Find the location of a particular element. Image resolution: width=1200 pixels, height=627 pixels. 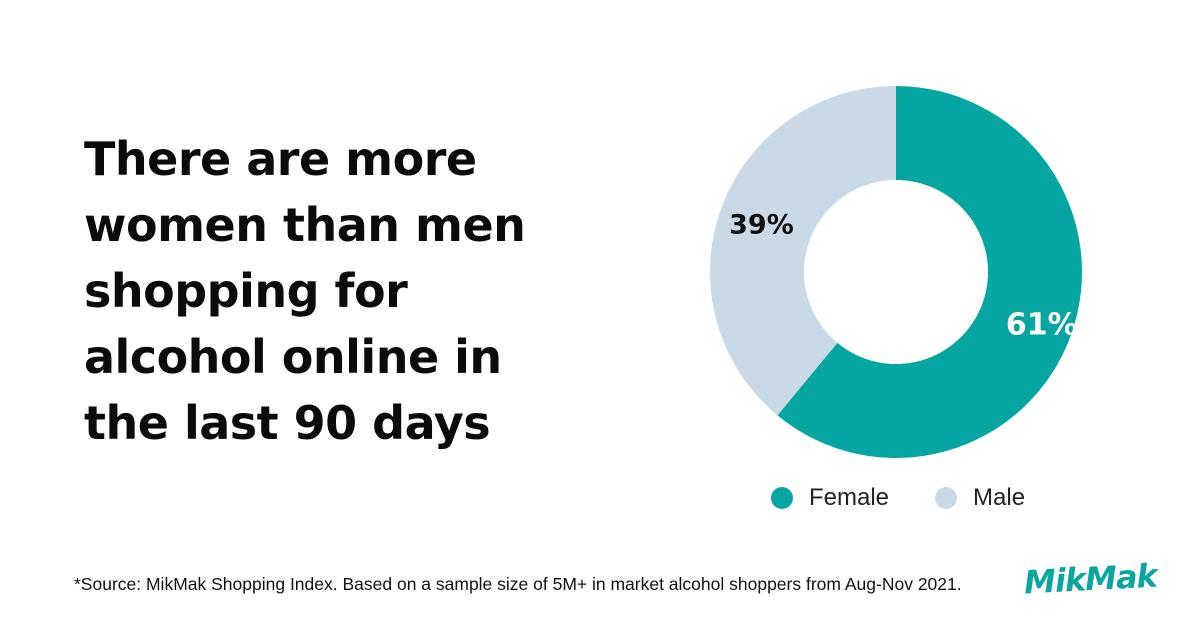

mikmak-logo: MikMak is located at coordinates (1090, 579).